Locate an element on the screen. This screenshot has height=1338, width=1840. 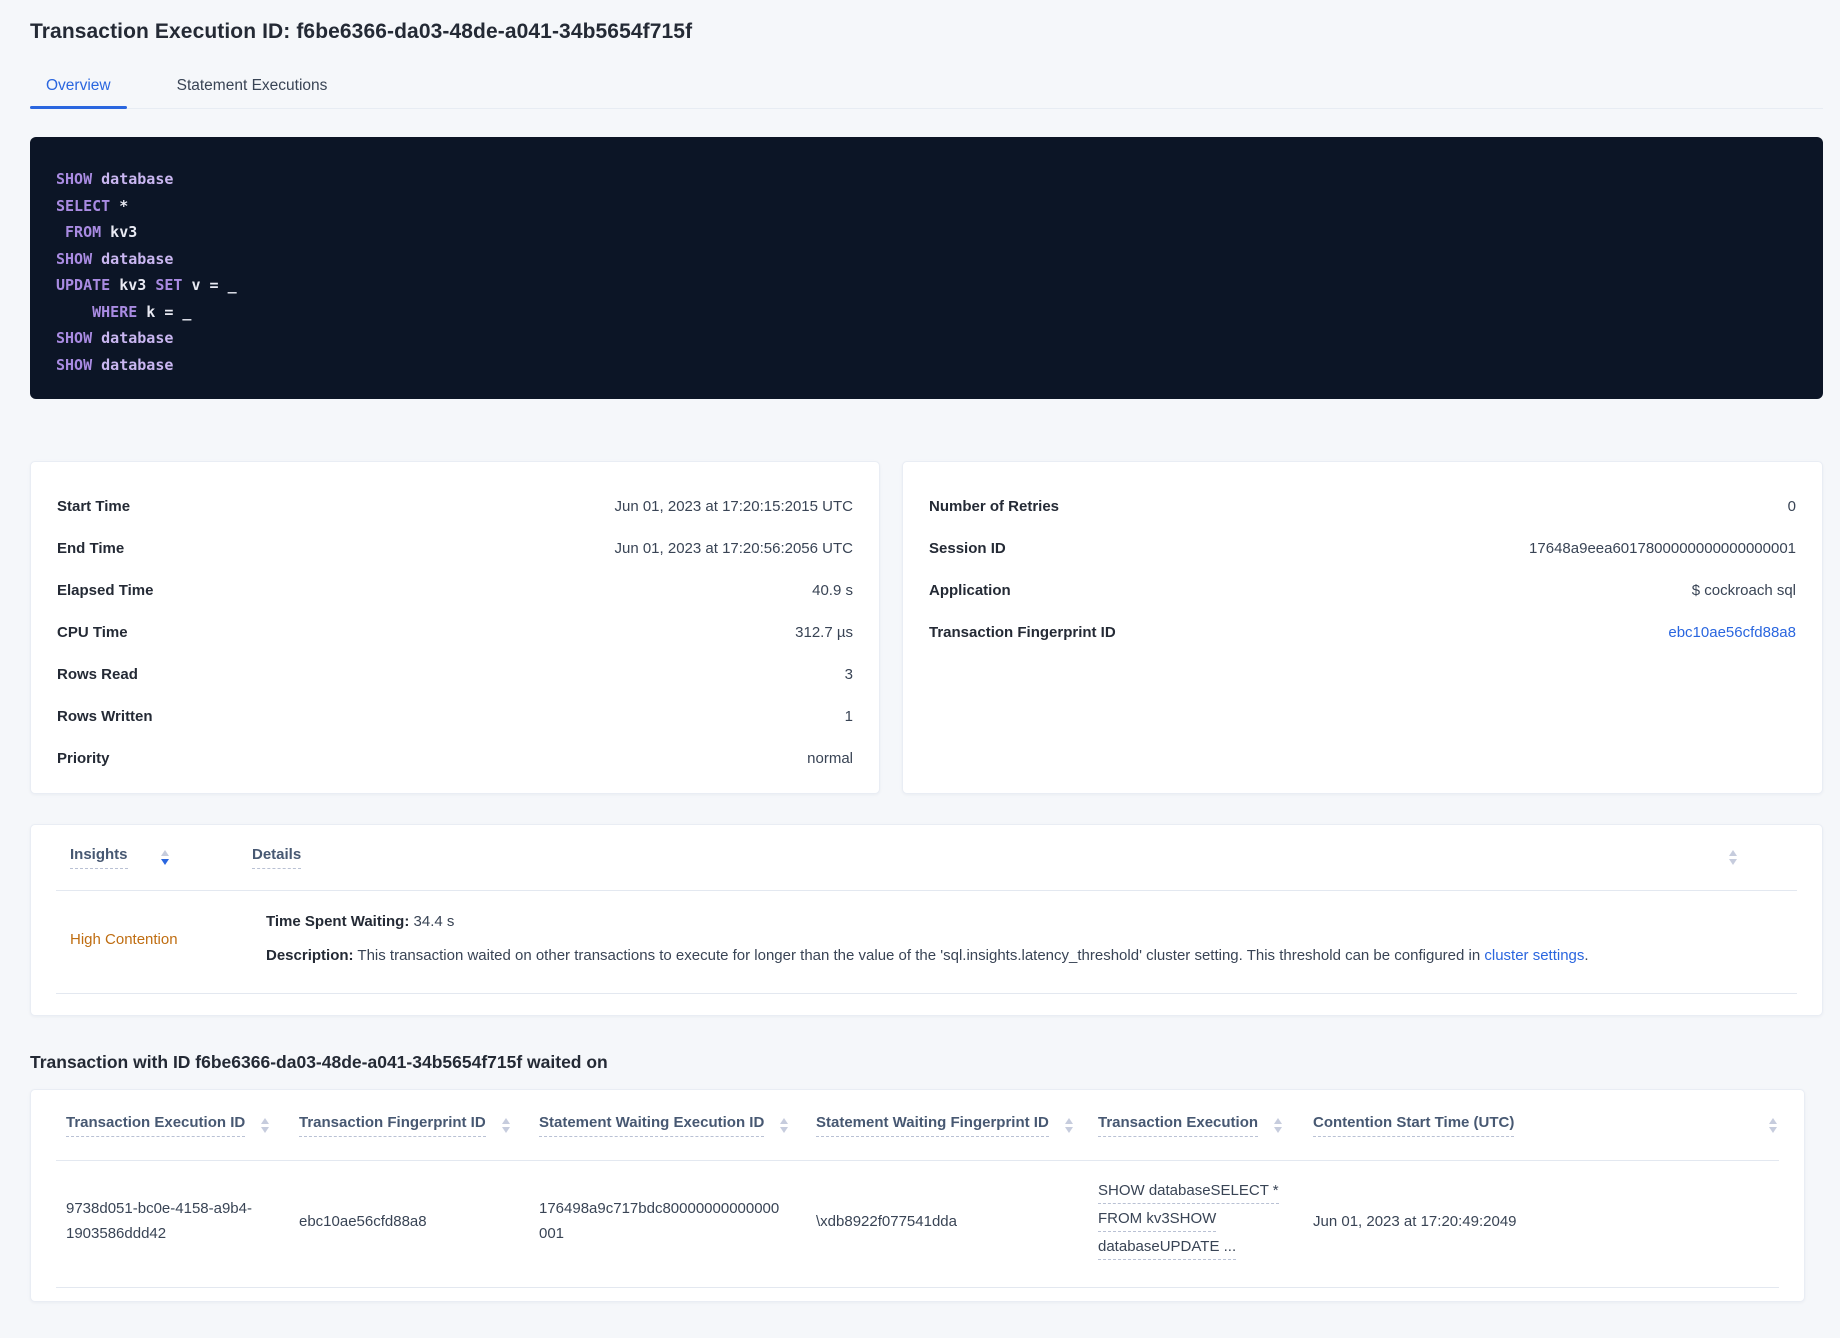
stat-row: Application $ cockroach sql is located at coordinates (1362, 590).